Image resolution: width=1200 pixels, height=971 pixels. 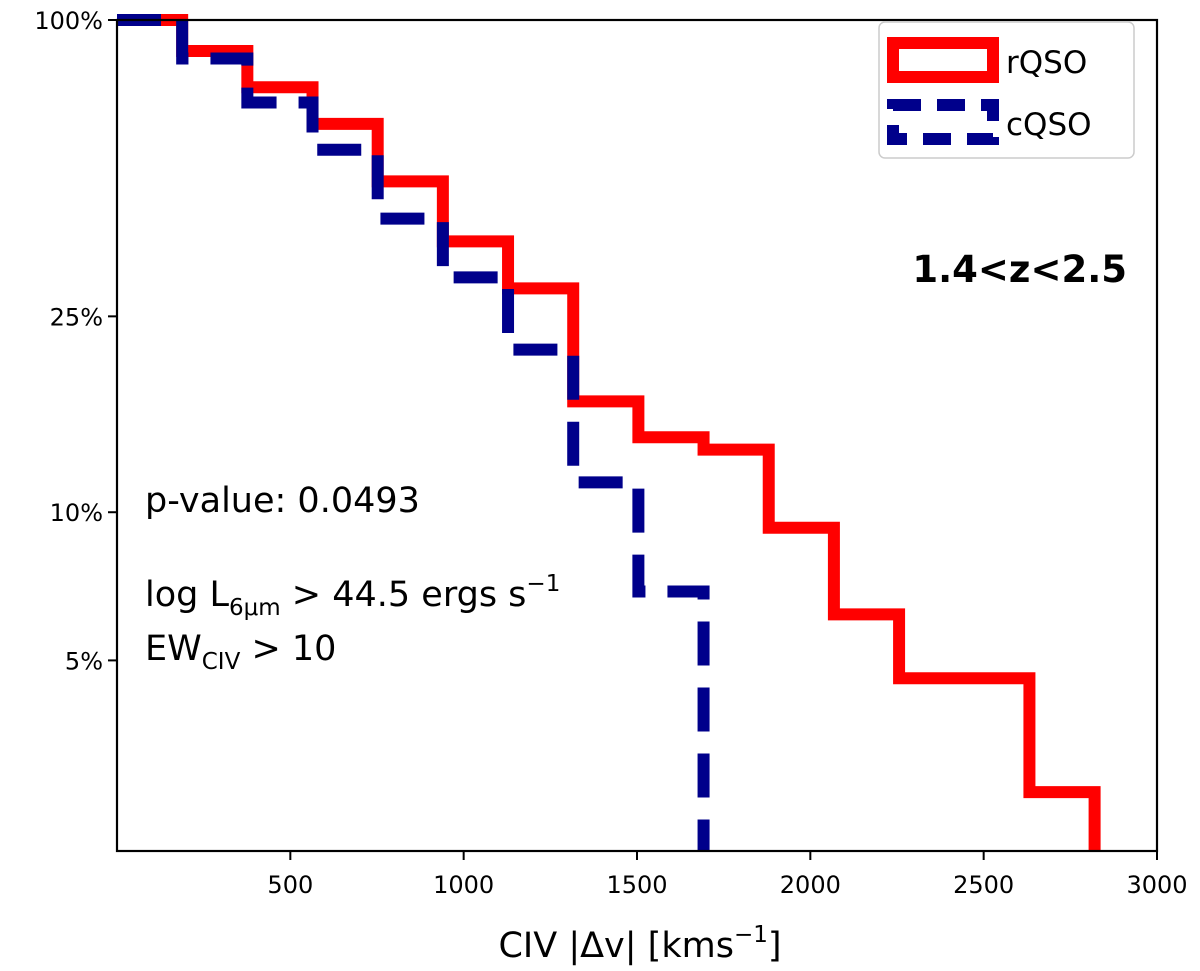 I want to click on ew-subscript: CIV, so click(x=221, y=662).